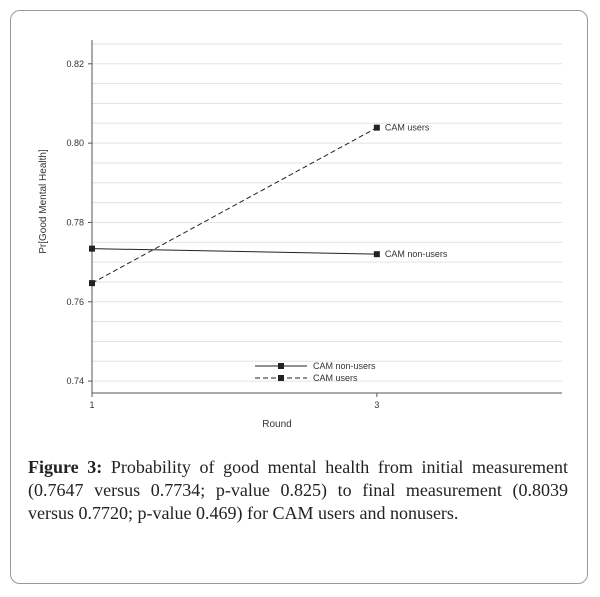 The image size is (600, 597). Describe the element at coordinates (75, 222) in the screenshot. I see `y-tick-label: 0.78` at that location.